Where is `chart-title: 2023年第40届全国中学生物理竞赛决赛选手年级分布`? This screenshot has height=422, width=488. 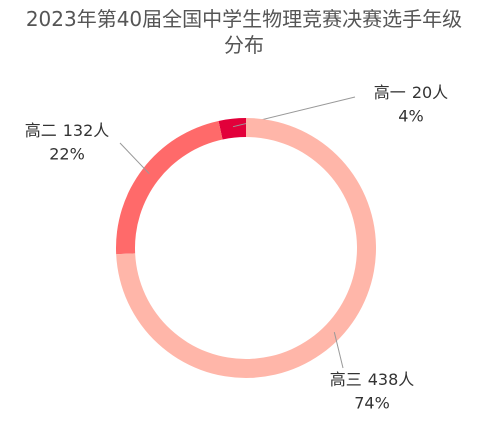
chart-title: 2023年第40届全国中学生物理竞赛决赛选手年级分布 is located at coordinates (244, 32).